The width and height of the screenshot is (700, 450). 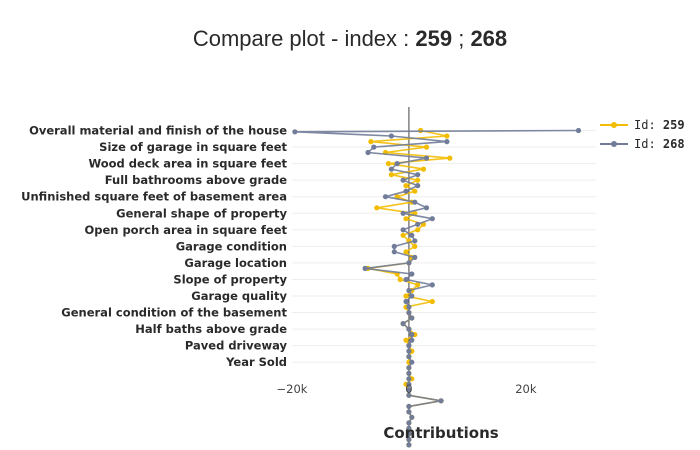 I want to click on y-tick-label: Garage condition, so click(x=231, y=246).